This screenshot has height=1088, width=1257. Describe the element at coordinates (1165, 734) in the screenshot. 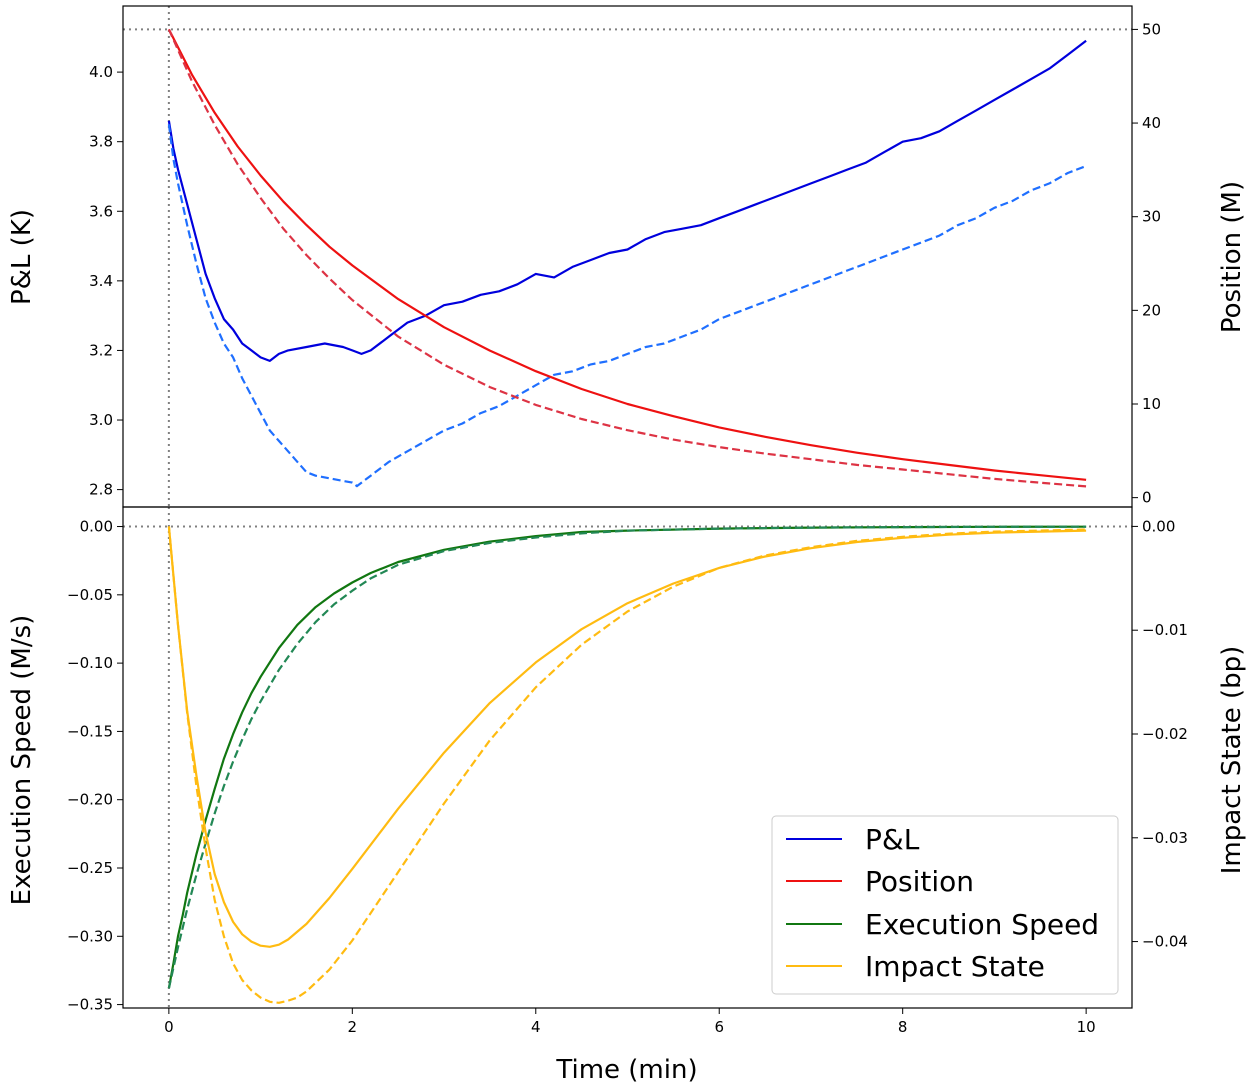

I see `bottom-right-tick-label: −0.02` at that location.